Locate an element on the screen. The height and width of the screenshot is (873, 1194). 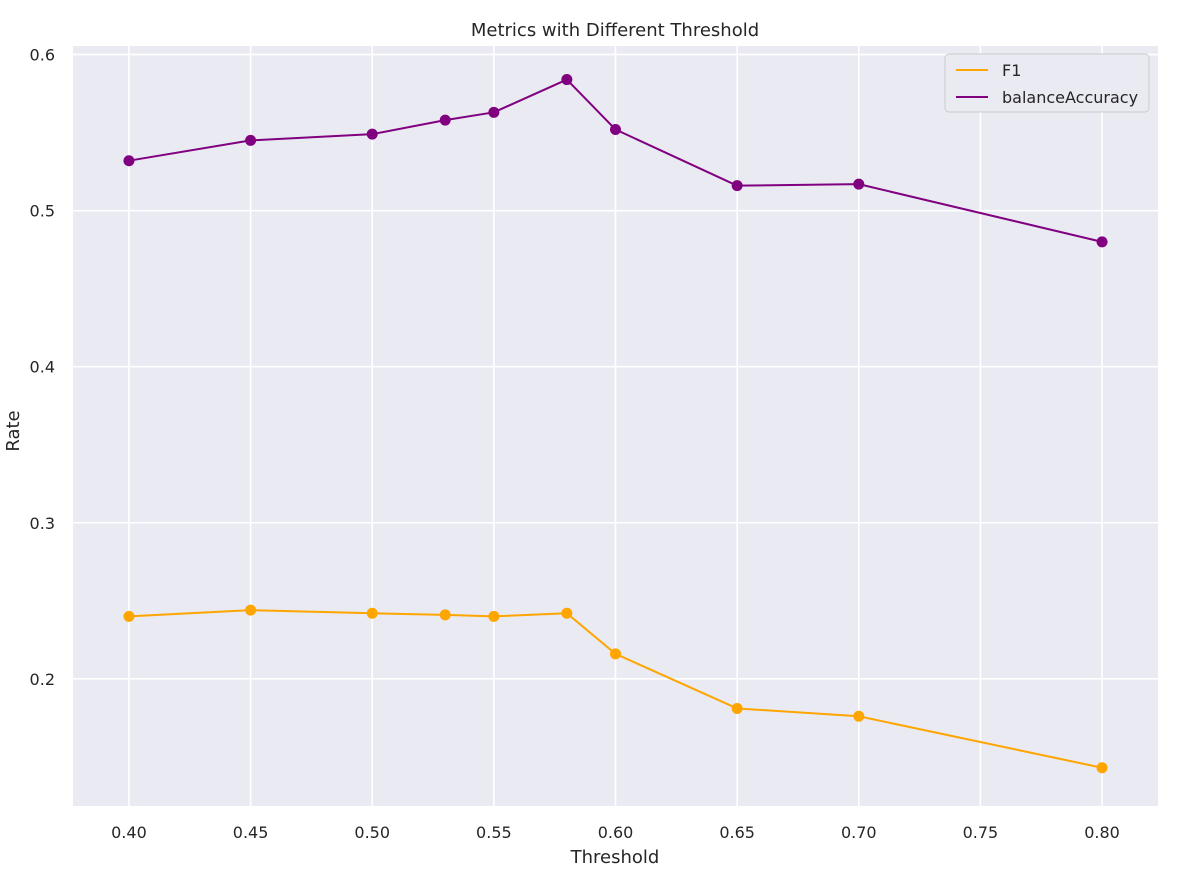
x-tick-label: 0.40 is located at coordinates (129, 832).